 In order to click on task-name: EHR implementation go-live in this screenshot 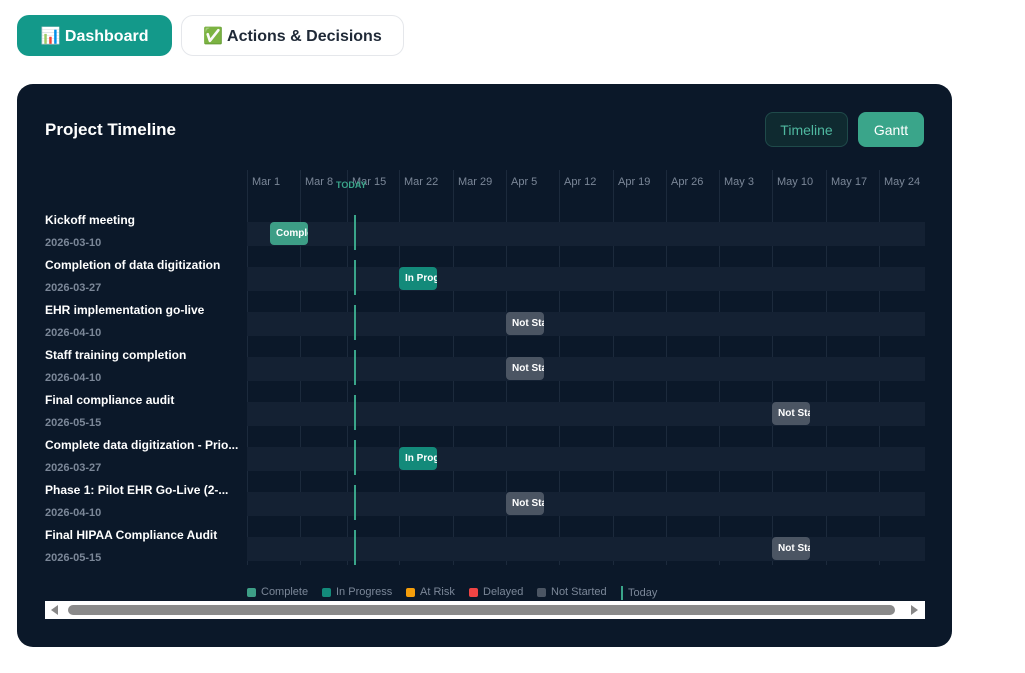, I will do `click(125, 310)`.